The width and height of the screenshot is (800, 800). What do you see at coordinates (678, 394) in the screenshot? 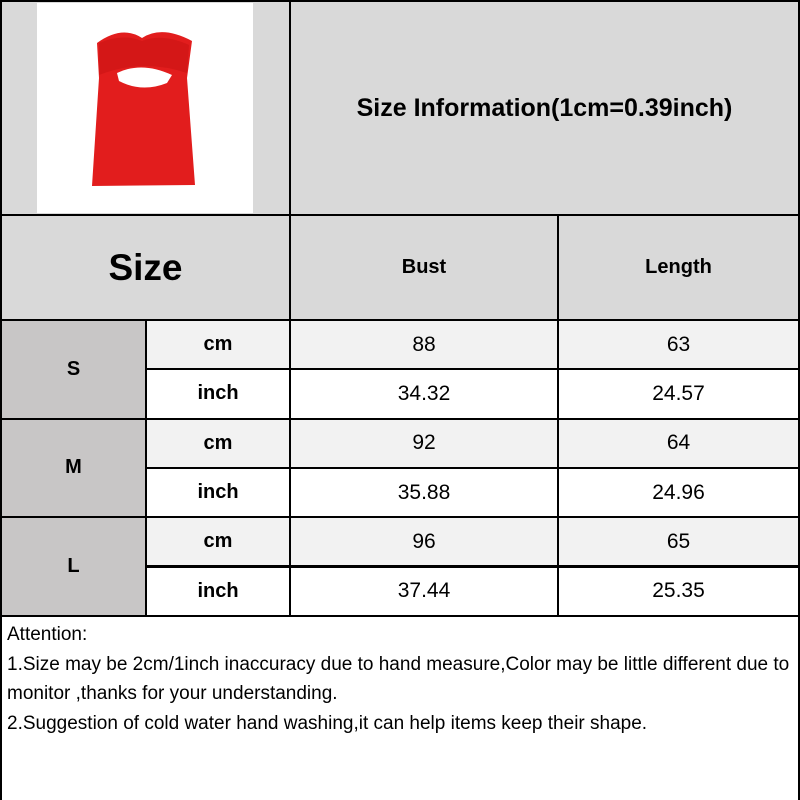
I see `length-value: 24.57` at bounding box center [678, 394].